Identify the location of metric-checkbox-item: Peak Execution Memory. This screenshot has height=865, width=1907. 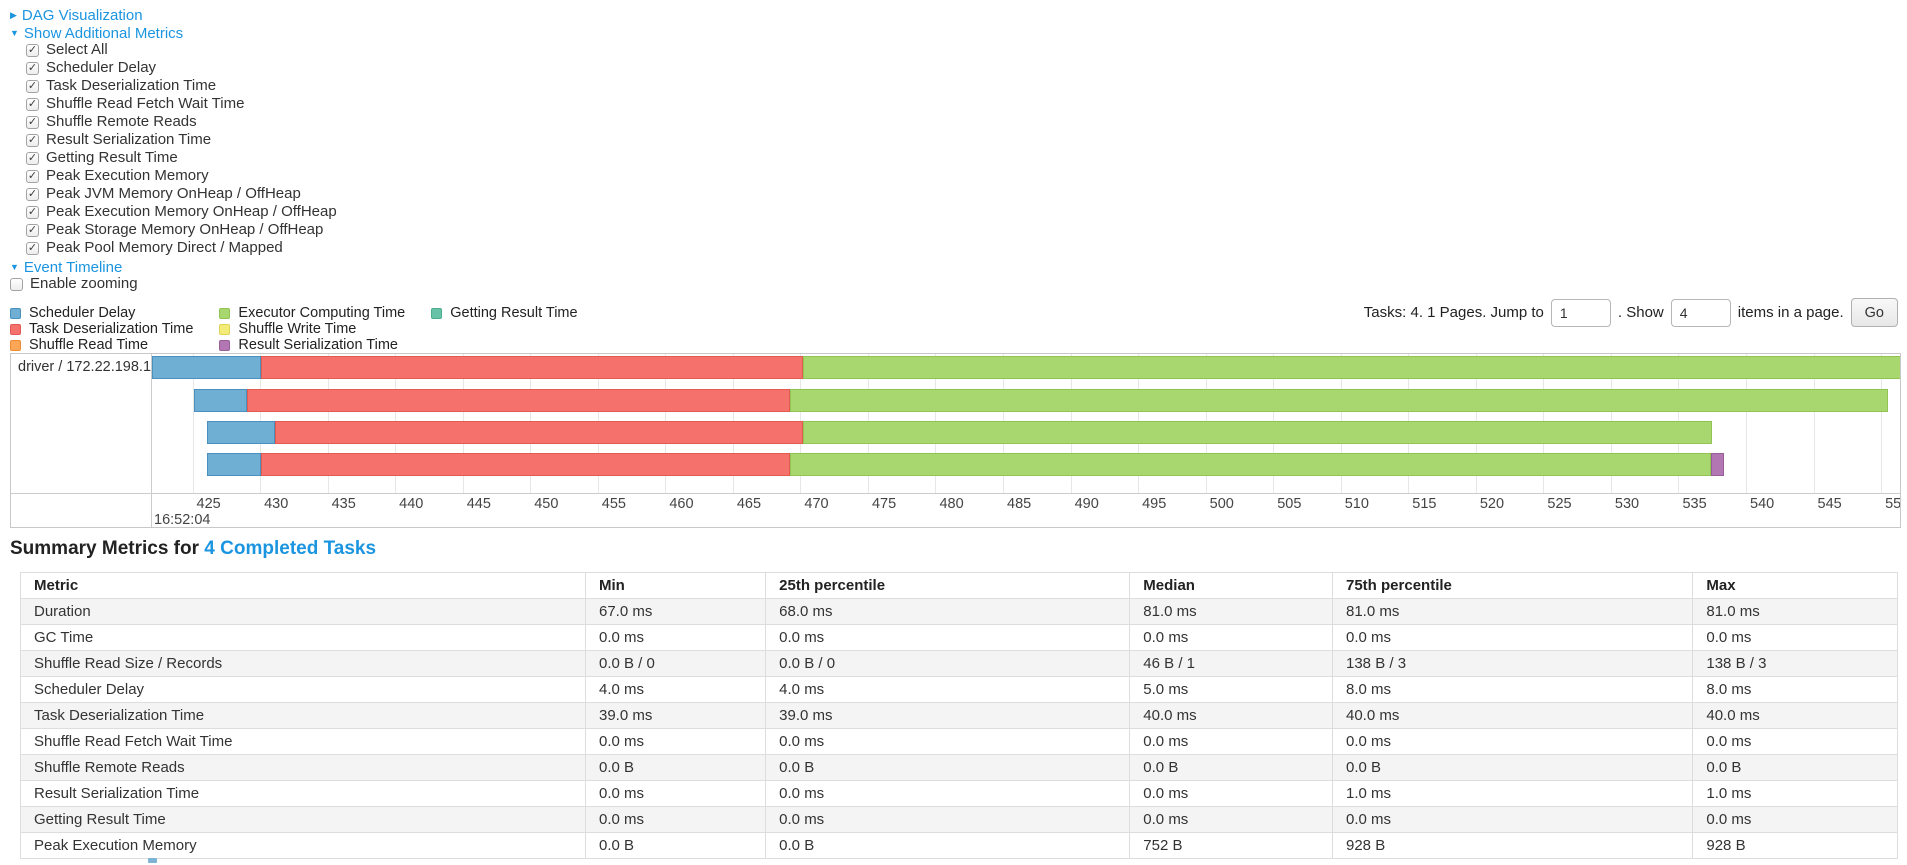
(173, 176).